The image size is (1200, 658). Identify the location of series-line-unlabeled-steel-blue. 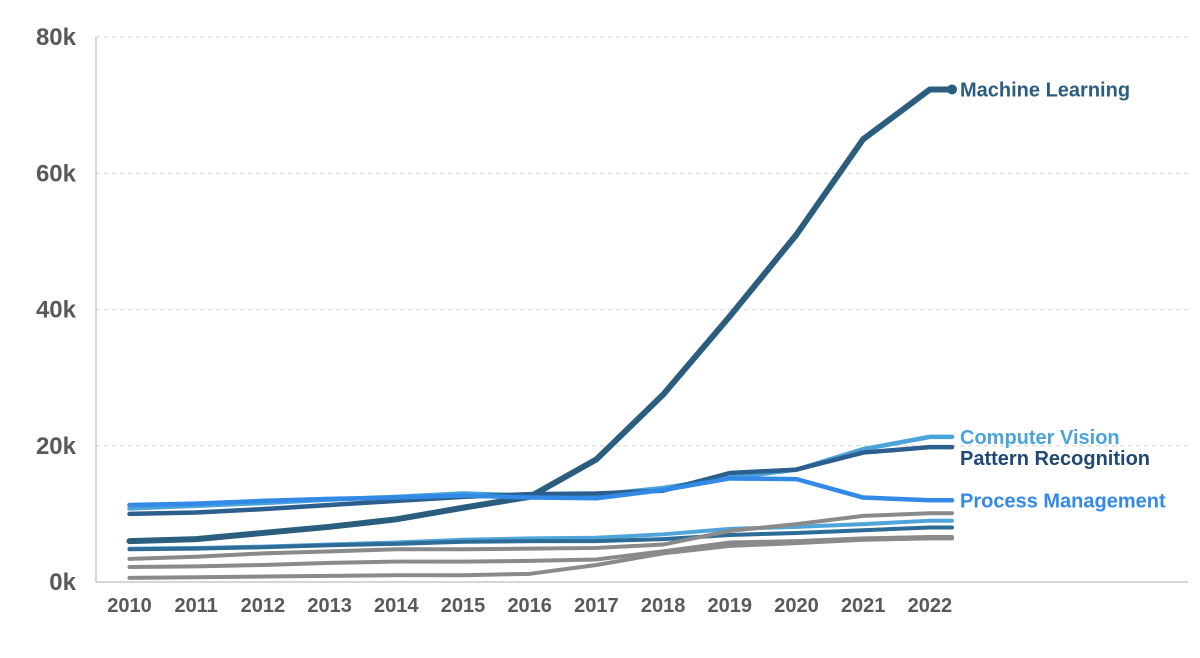
(540, 538).